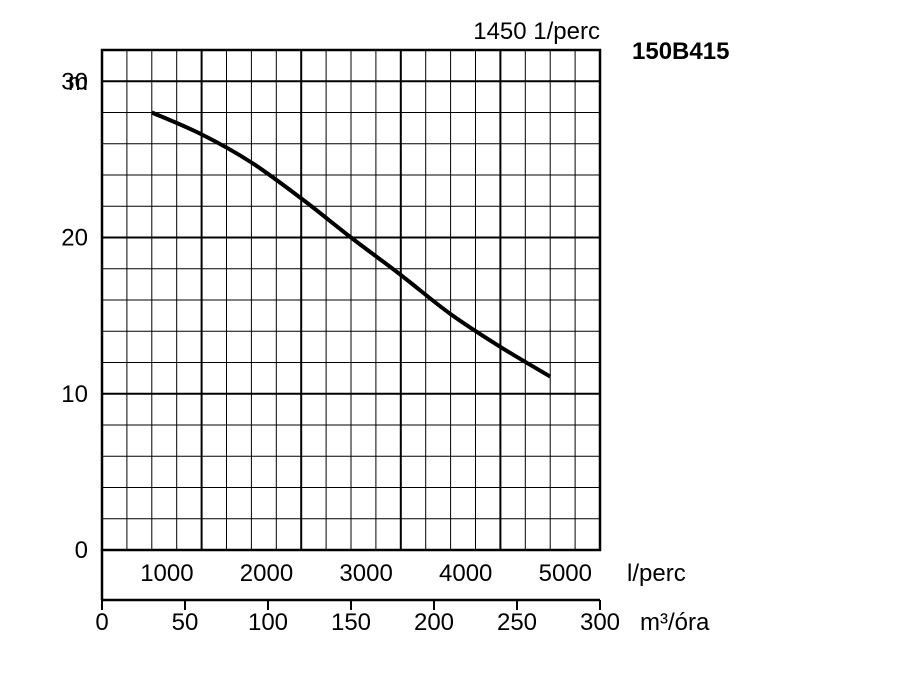 The height and width of the screenshot is (700, 900). What do you see at coordinates (434, 622) in the screenshot?
I see `secondary-x-tick-label: 200` at bounding box center [434, 622].